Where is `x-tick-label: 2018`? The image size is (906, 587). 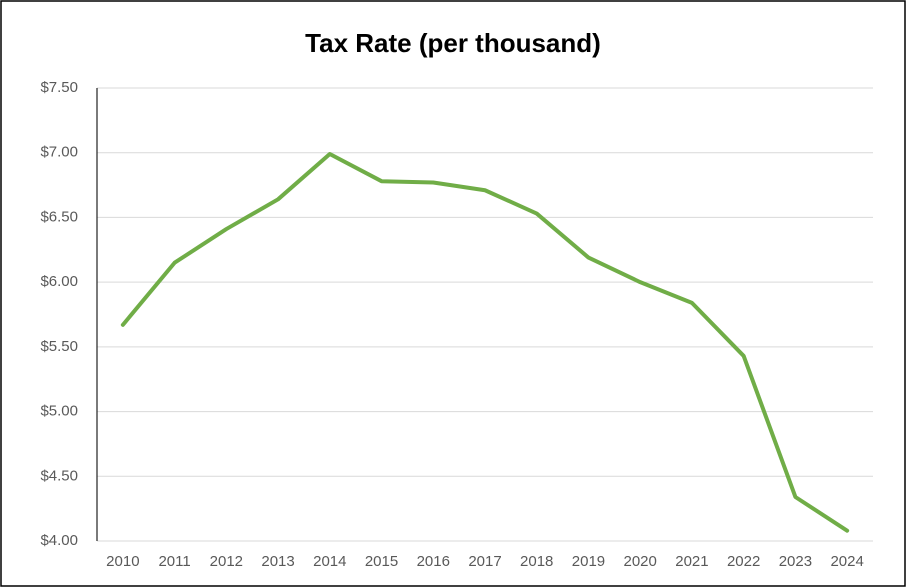 x-tick-label: 2018 is located at coordinates (536, 561).